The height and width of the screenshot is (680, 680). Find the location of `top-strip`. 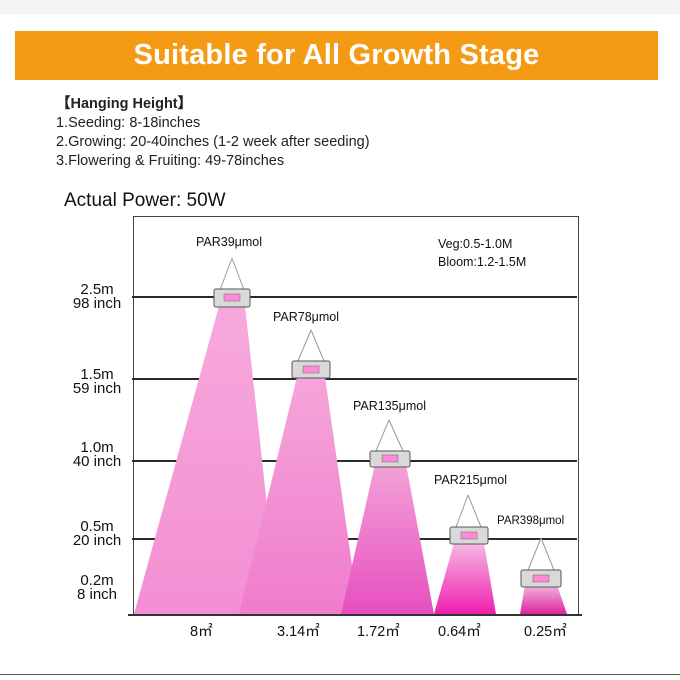

top-strip is located at coordinates (340, 7).